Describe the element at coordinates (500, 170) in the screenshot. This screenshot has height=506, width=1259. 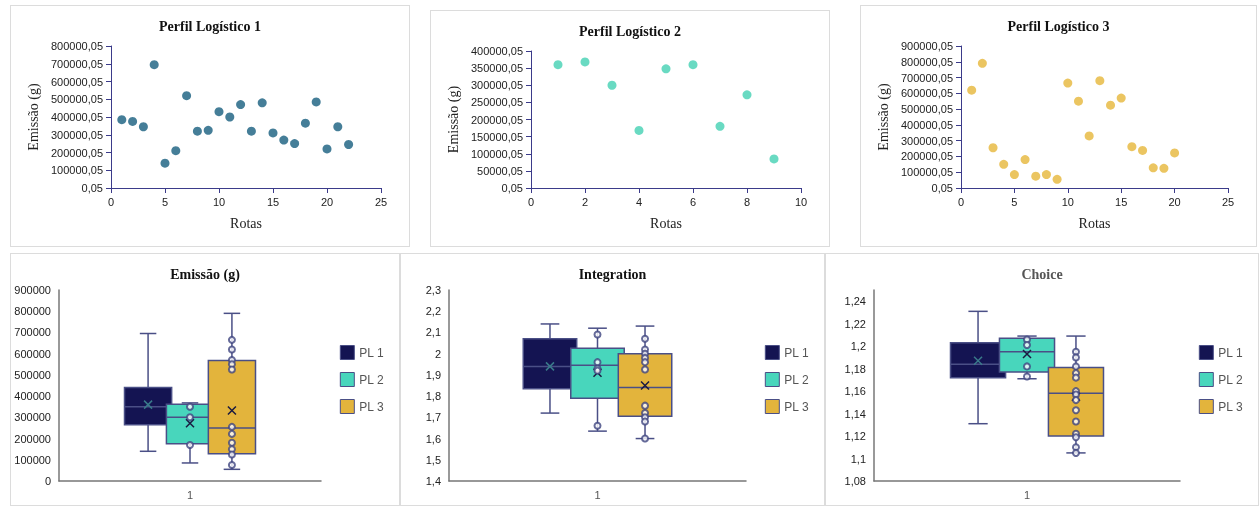
I see `y-tick-label: 50000,05` at that location.